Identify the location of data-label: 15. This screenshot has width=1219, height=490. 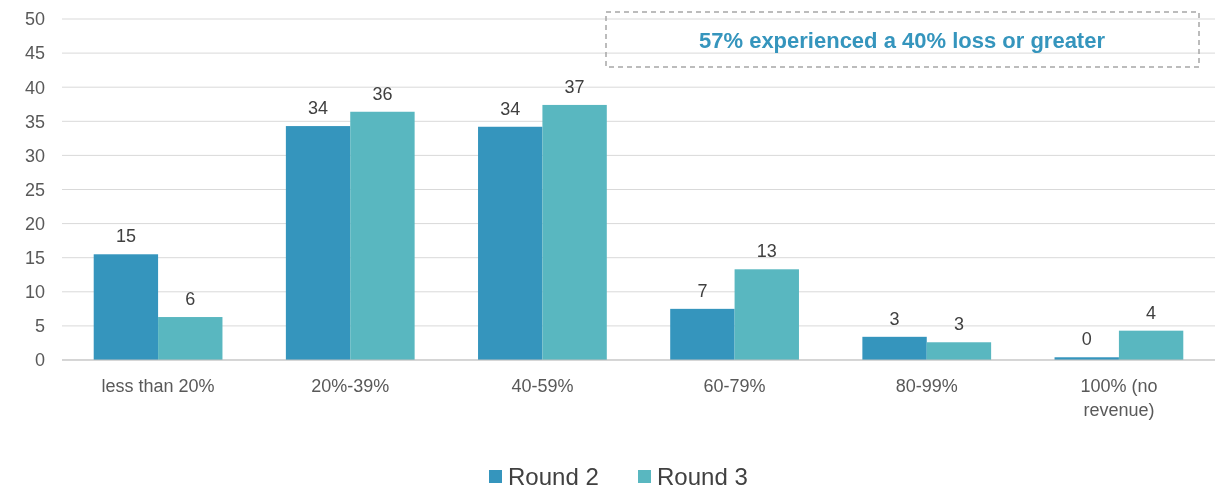
(125, 236).